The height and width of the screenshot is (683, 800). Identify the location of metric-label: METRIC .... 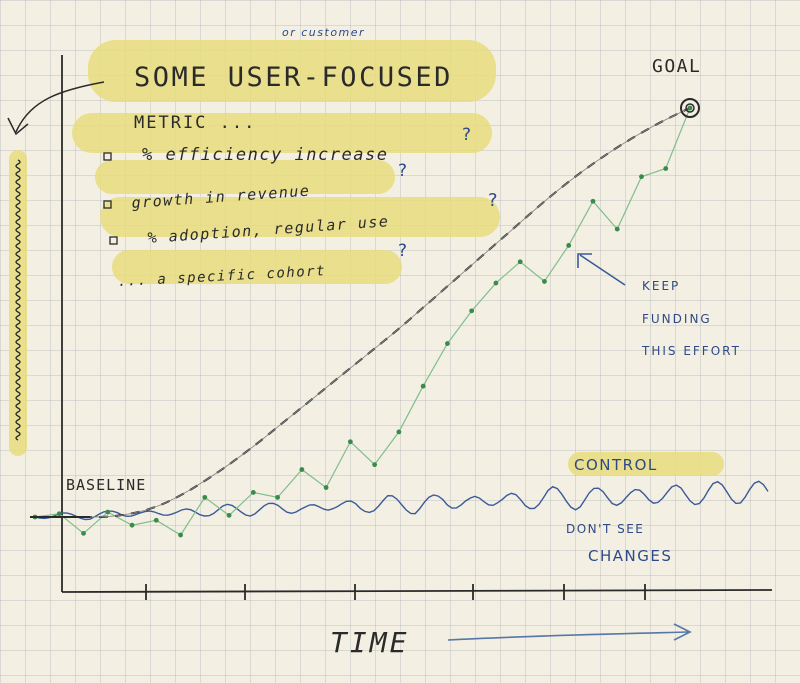
(195, 123).